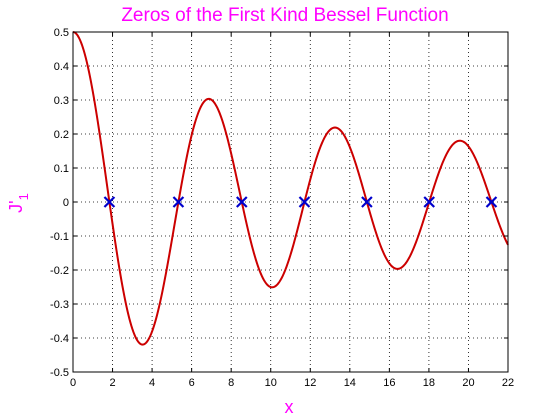  Describe the element at coordinates (59, 373) in the screenshot. I see `y-tick-label-0: -0.5` at that location.